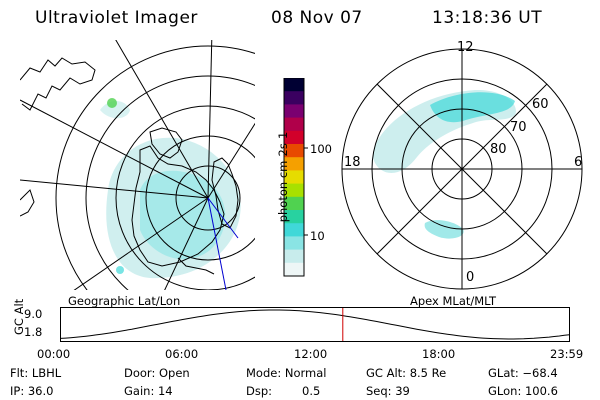 This screenshot has height=400, width=600. Describe the element at coordinates (321, 149) in the screenshot. I see `colorbar-tick-100: 100` at that location.